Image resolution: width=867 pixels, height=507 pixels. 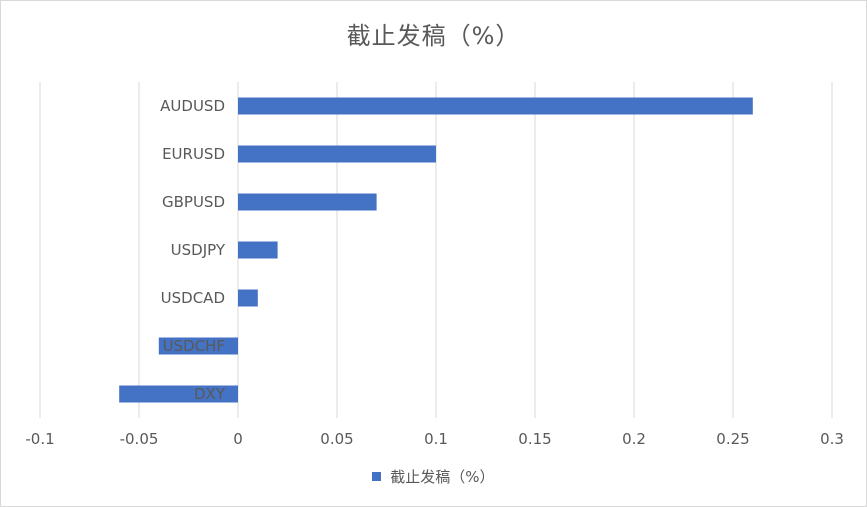 What do you see at coordinates (193, 154) in the screenshot?
I see `category-label: EURUSD` at bounding box center [193, 154].